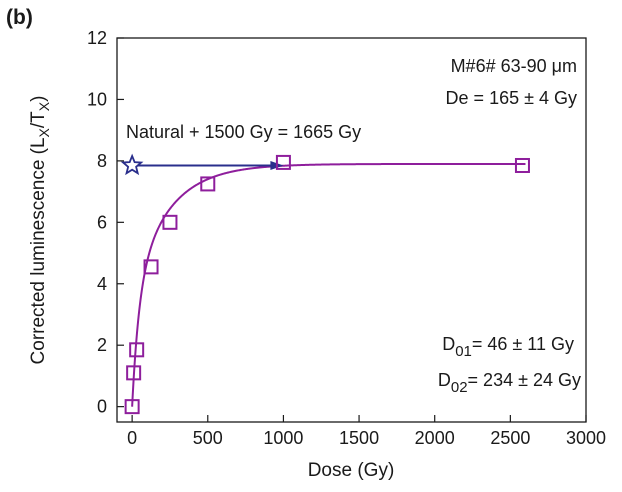 The height and width of the screenshot is (492, 622). Describe the element at coordinates (514, 66) in the screenshot. I see `sample-annotation: M#6# 63-90 μm` at that location.